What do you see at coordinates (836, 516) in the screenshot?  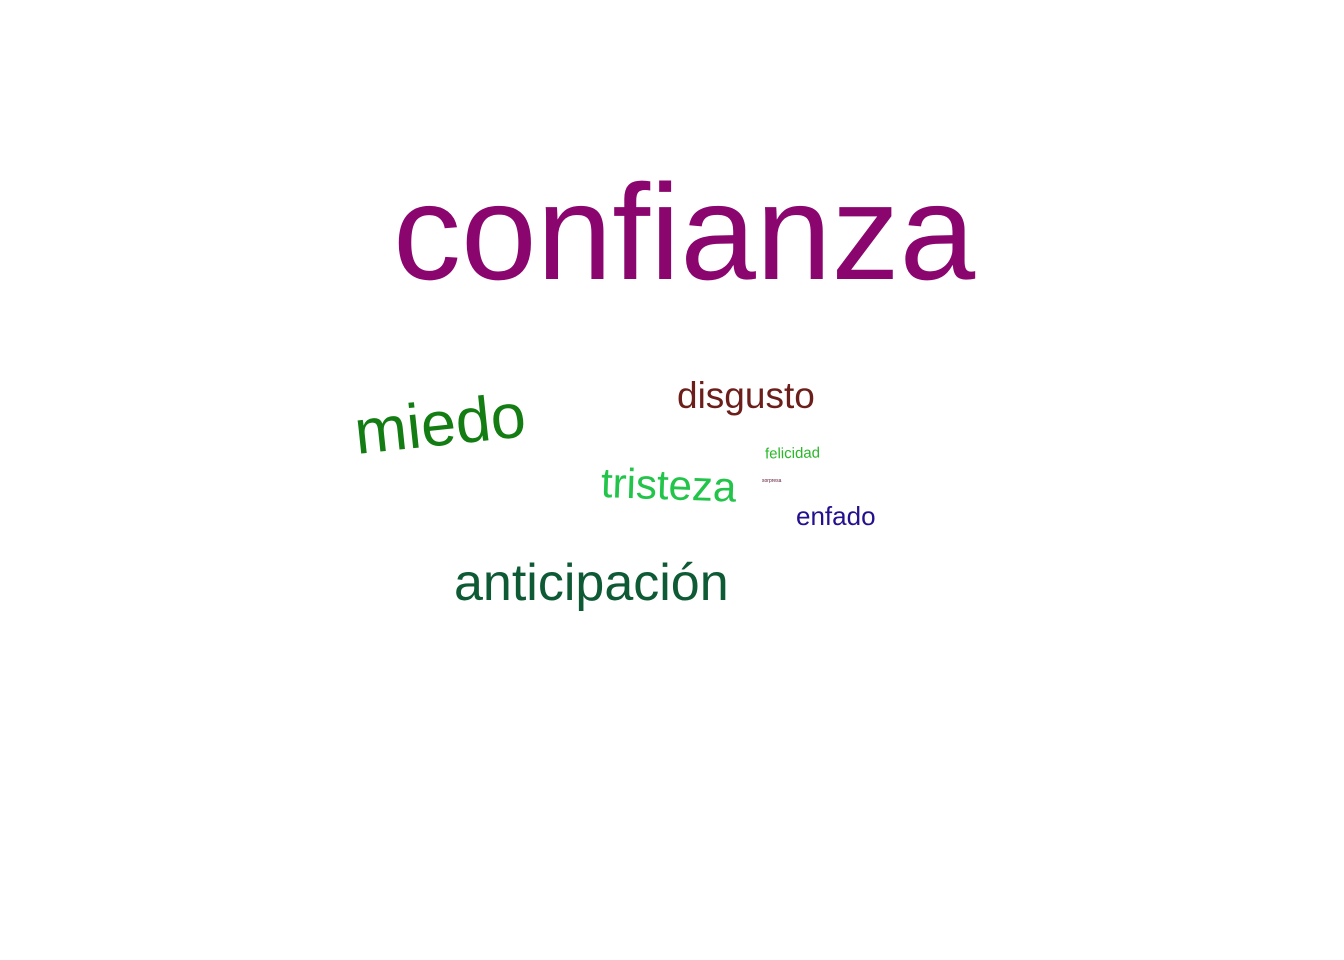 I see `word-enfado: enfado` at bounding box center [836, 516].